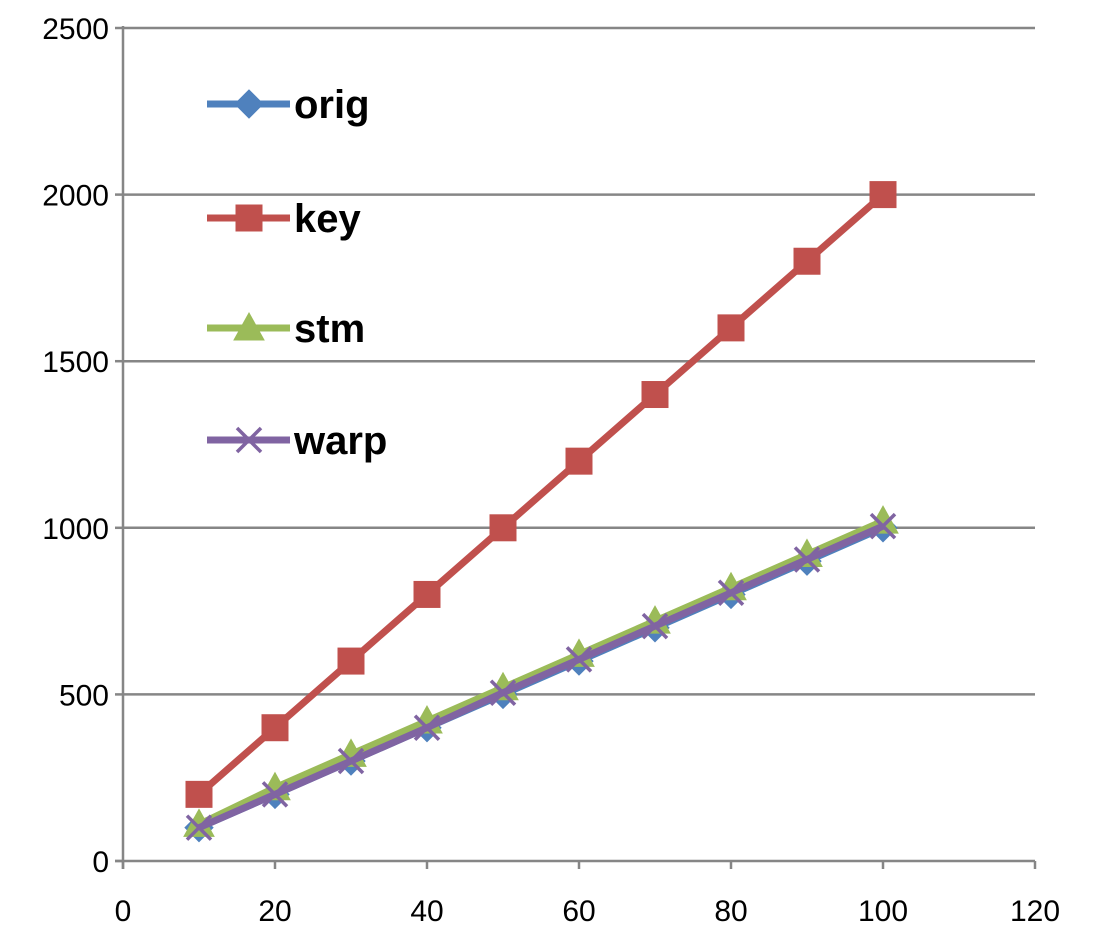  I want to click on point-warp-30-stroke-b, so click(351, 761).